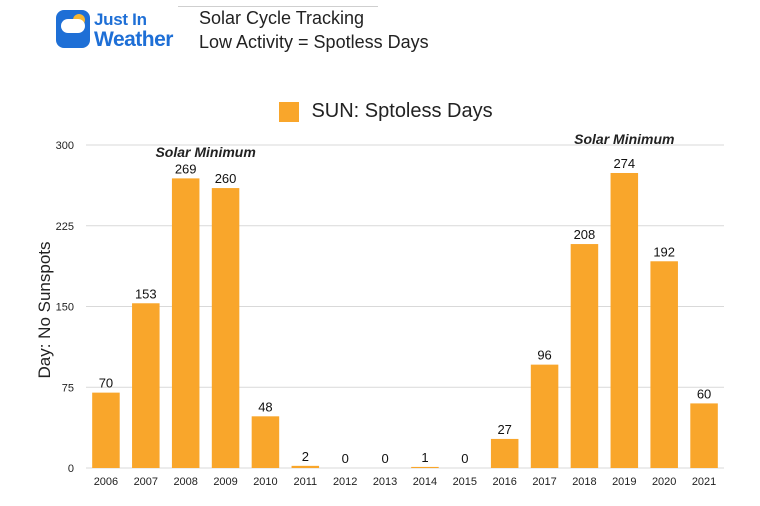 This screenshot has width=760, height=506. Describe the element at coordinates (65, 227) in the screenshot. I see `y-tick-label: 225` at that location.